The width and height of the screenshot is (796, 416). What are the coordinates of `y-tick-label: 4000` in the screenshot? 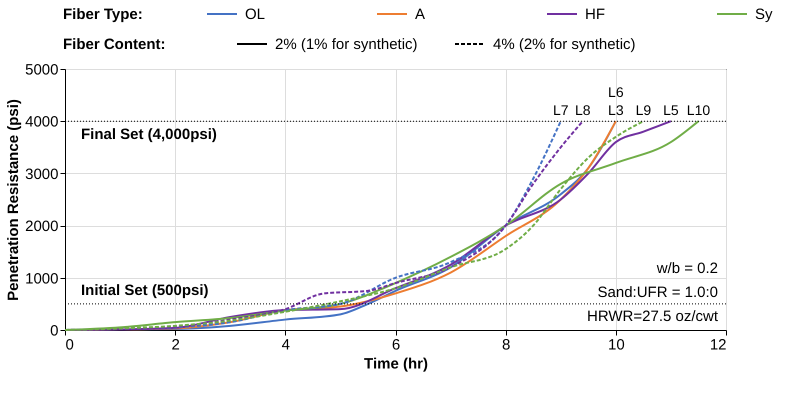 It's located at (41, 122).